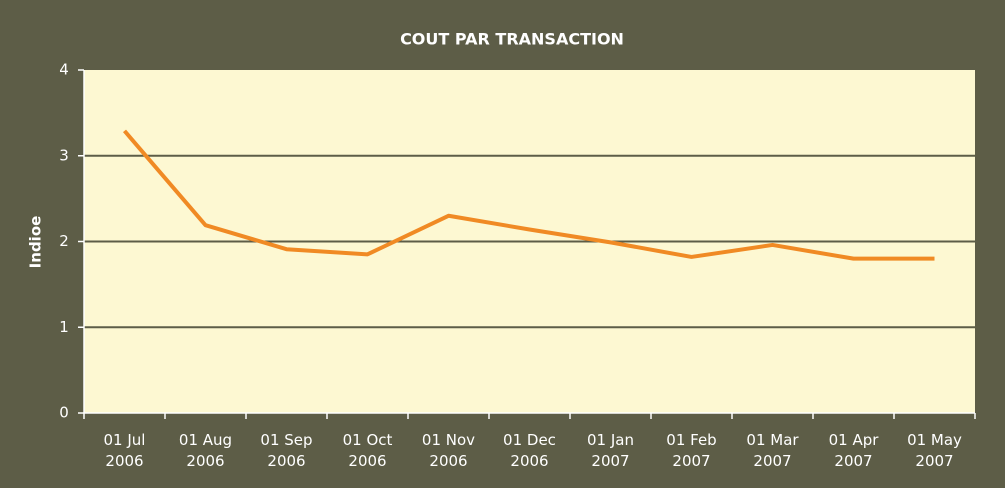 The width and height of the screenshot is (1005, 488). Describe the element at coordinates (286, 450) in the screenshot. I see `x-tick-label: 01 Sep 2006` at that location.